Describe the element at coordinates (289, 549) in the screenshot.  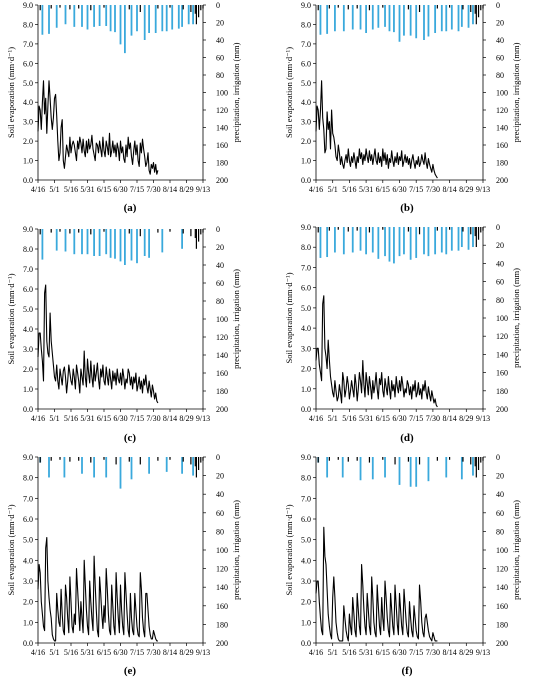
I see `y-axis-title: Soil evaporation (mm·d⁻¹)` at that location.